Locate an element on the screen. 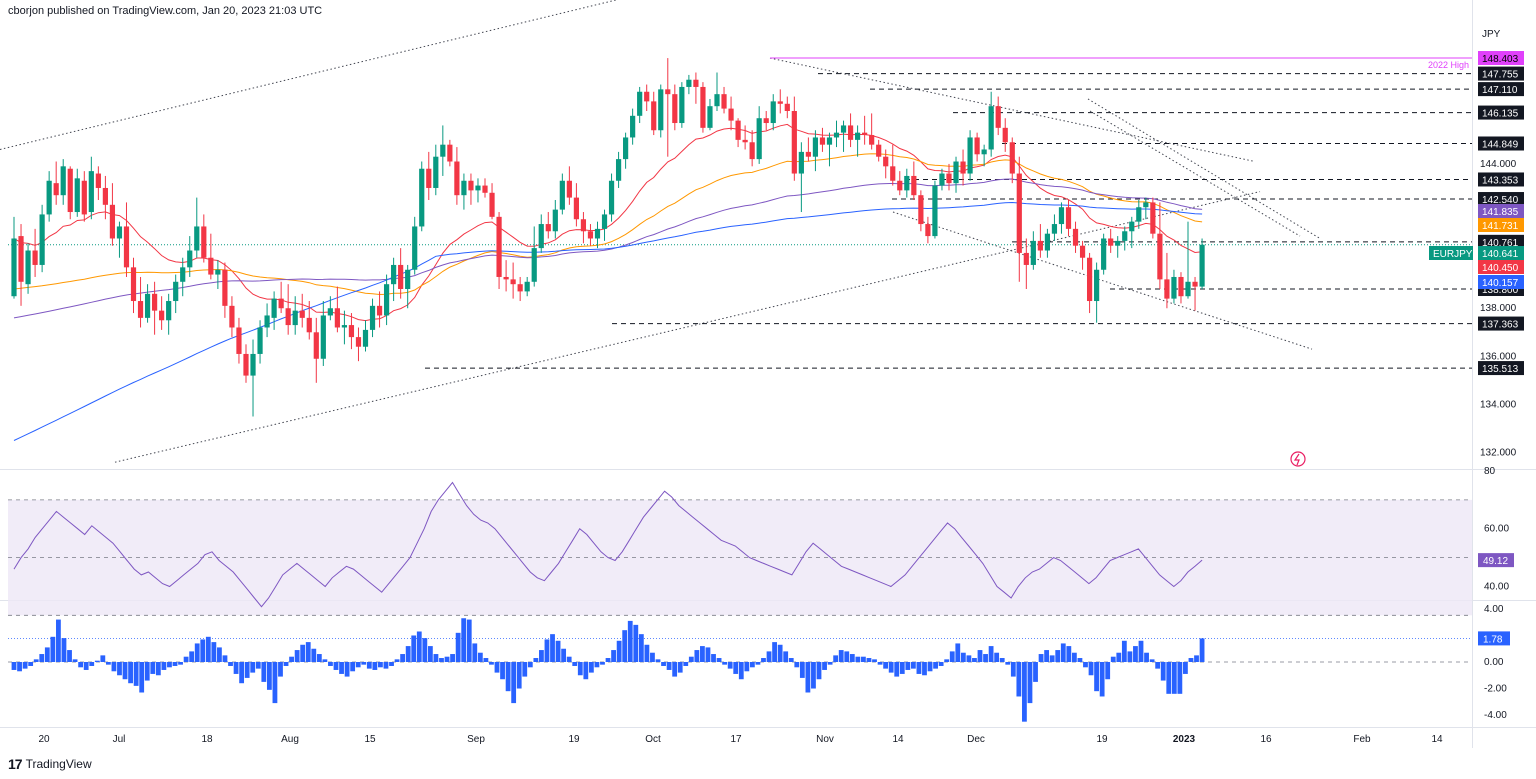  level-label: 143.353 is located at coordinates (1500, 180).